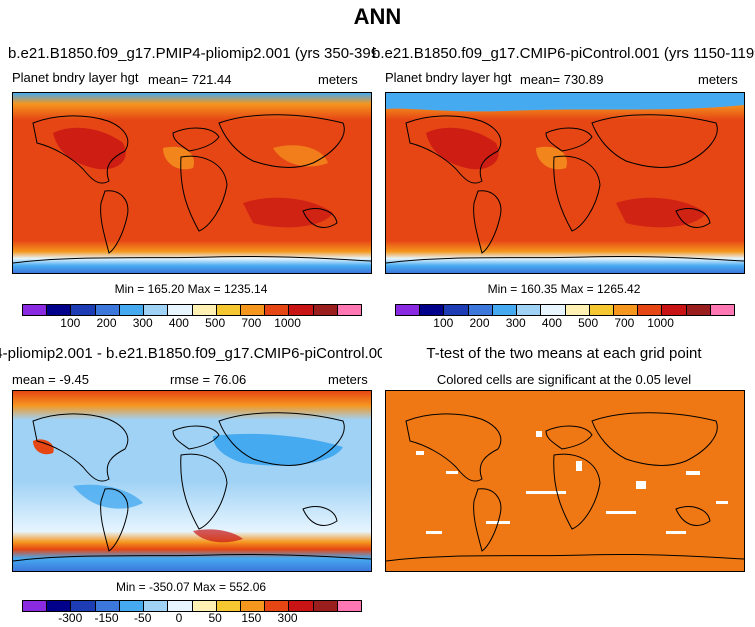 This screenshot has width=755, height=627. Describe the element at coordinates (479, 323) in the screenshot. I see `colorbar-tick-label: 200` at that location.